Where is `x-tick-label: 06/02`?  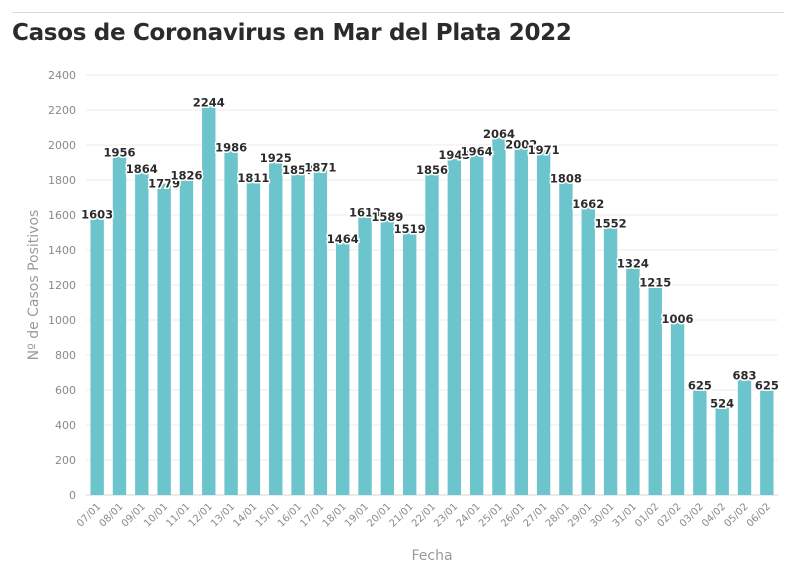
x-tick-label: 06/02 is located at coordinates (759, 515).